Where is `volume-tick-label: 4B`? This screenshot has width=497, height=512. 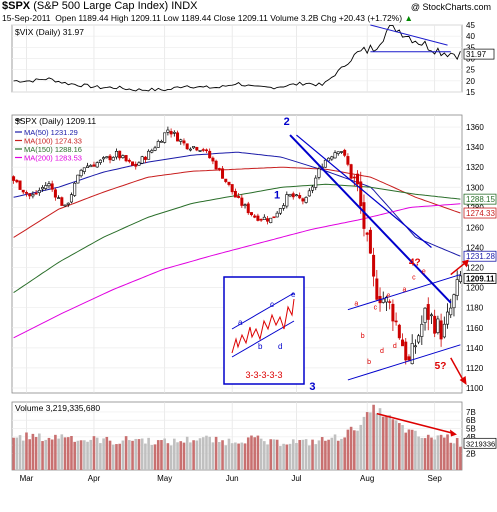
volume-tick-label: 4B is located at coordinates (471, 437).